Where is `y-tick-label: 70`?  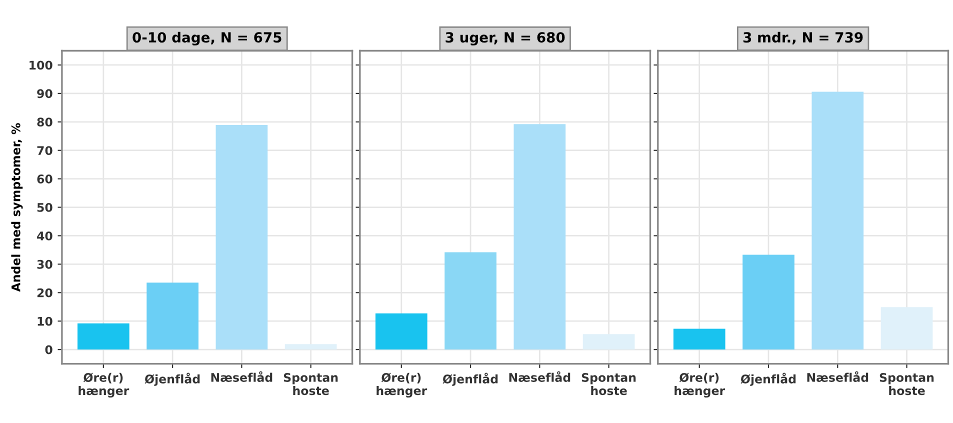 y-tick-label: 70 is located at coordinates (44, 151).